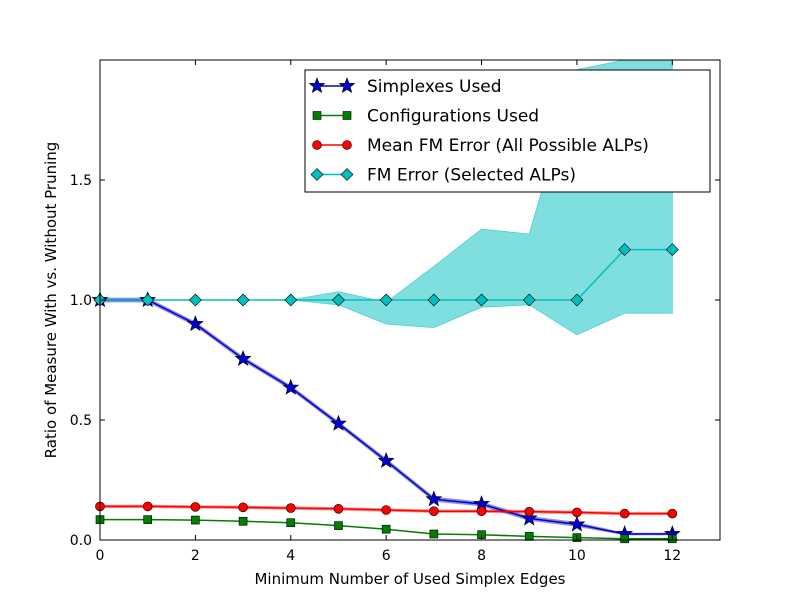  Describe the element at coordinates (576, 523) in the screenshot. I see `simplexes-used-point` at that location.